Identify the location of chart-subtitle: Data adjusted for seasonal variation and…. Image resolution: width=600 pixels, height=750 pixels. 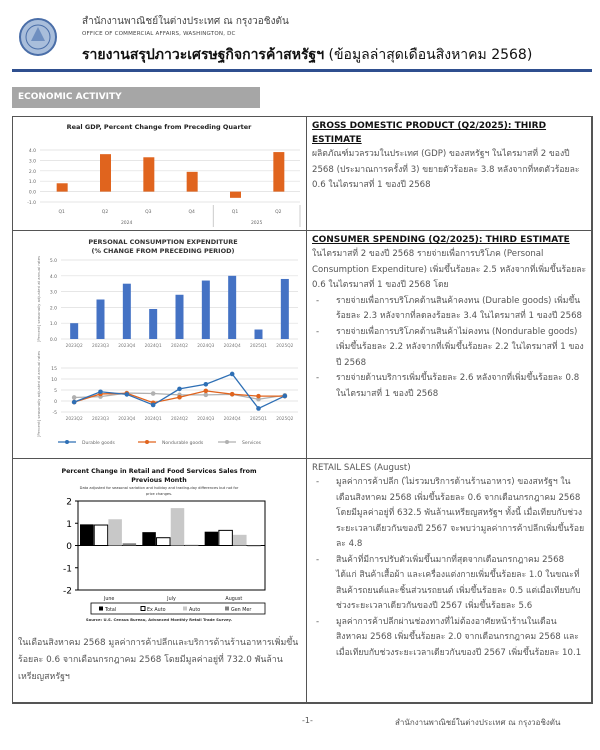
(159, 488).